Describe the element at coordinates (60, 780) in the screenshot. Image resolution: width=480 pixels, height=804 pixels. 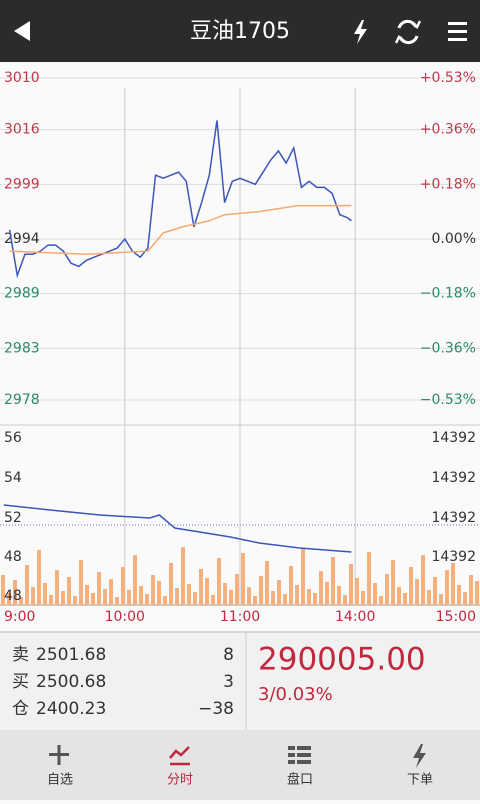
I see `tab-label: 自选` at that location.